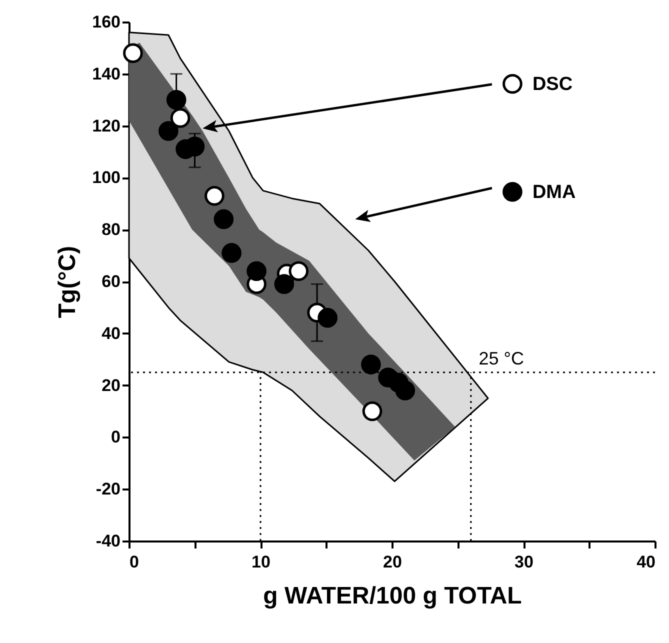 This screenshot has height=643, width=669. What do you see at coordinates (108, 541) in the screenshot?
I see `y-tick-label: -40` at bounding box center [108, 541].